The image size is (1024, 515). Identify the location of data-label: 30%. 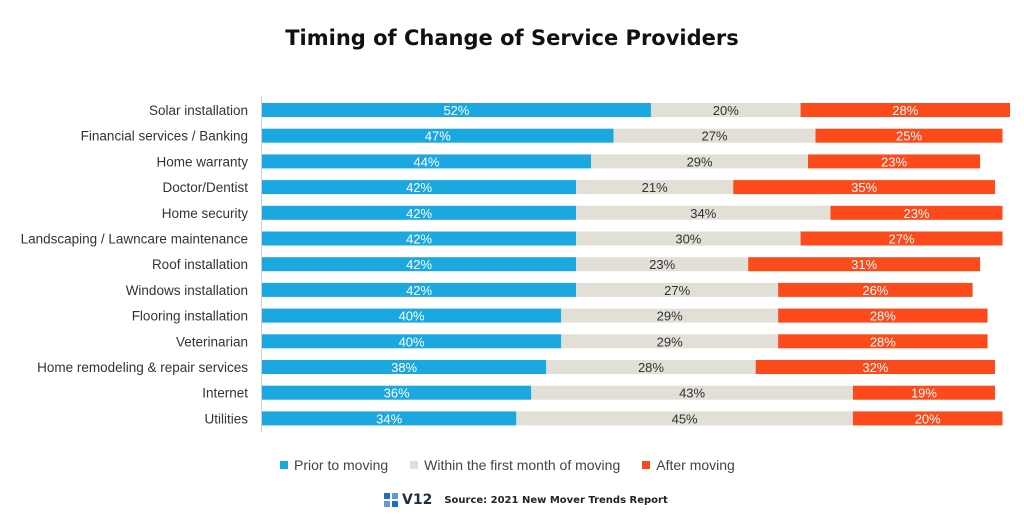
(688, 239).